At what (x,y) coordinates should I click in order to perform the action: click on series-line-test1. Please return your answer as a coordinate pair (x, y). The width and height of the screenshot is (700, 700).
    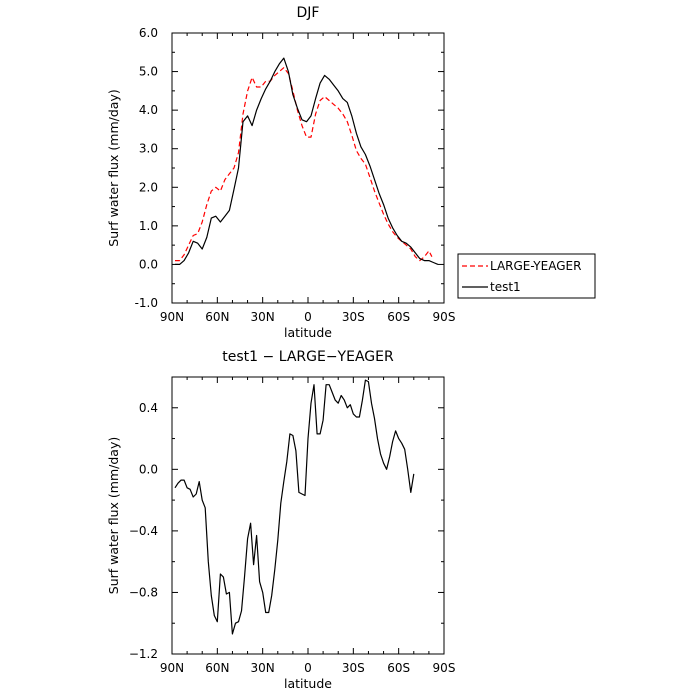
    Looking at the image, I should click on (307, 161).